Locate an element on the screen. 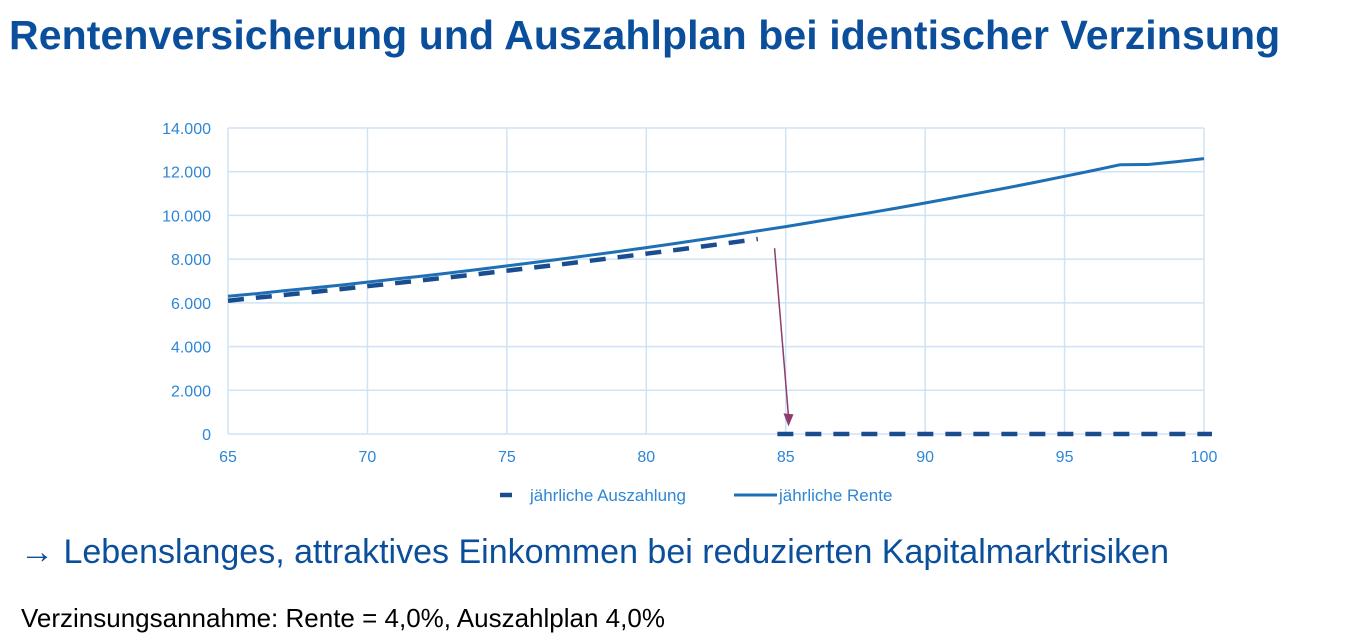  y-tick-label: 0 is located at coordinates (206, 435).